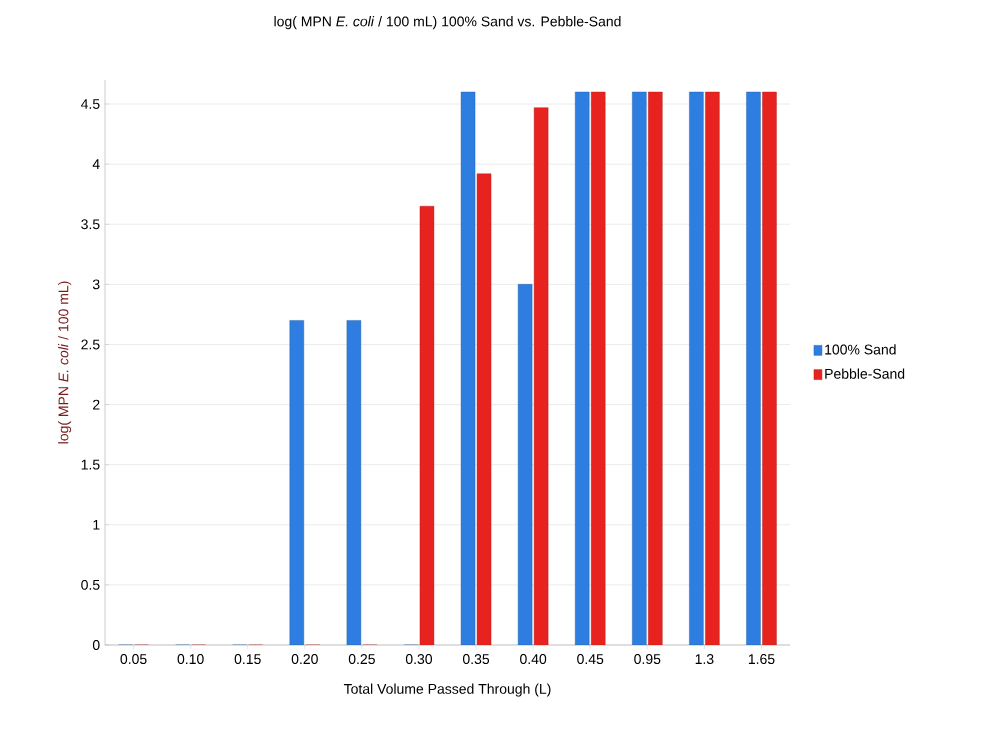  Describe the element at coordinates (90, 584) in the screenshot. I see `y-tick-label: 0.5` at that location.